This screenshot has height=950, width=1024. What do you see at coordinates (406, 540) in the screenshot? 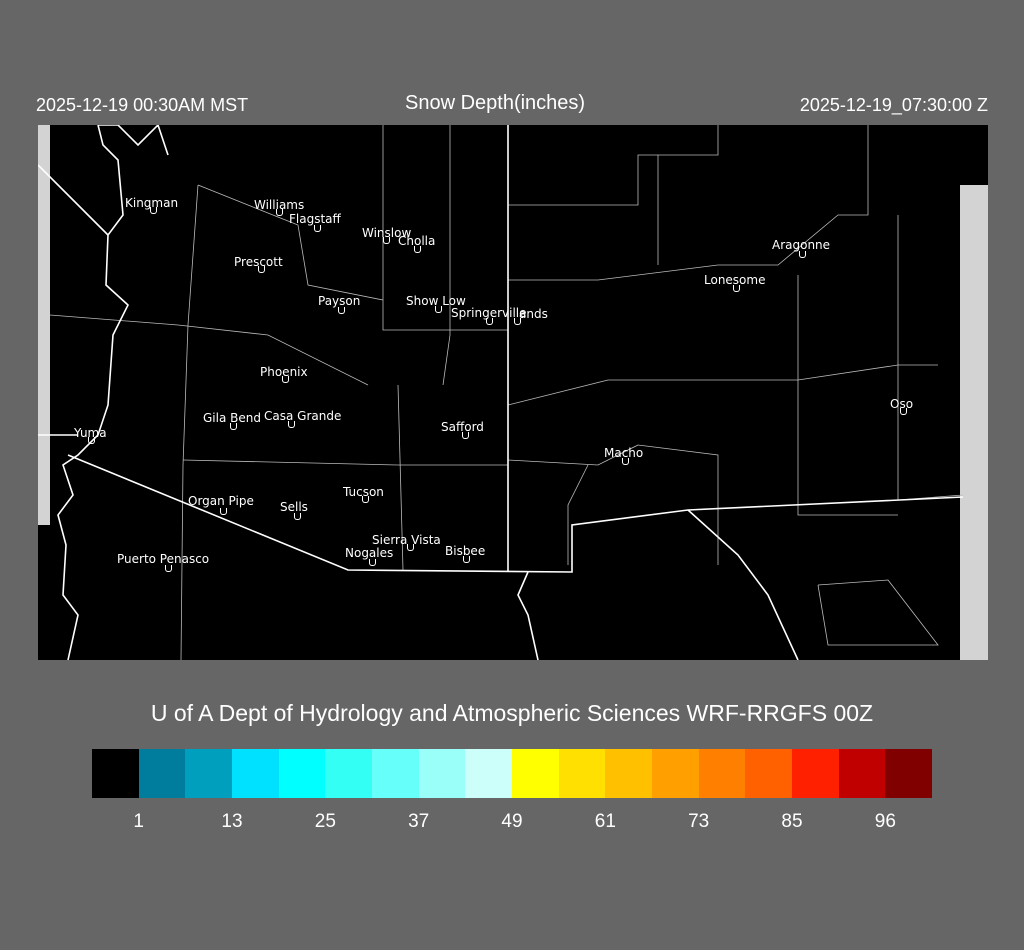
I see `city-label: Sierra Vista` at bounding box center [406, 540].